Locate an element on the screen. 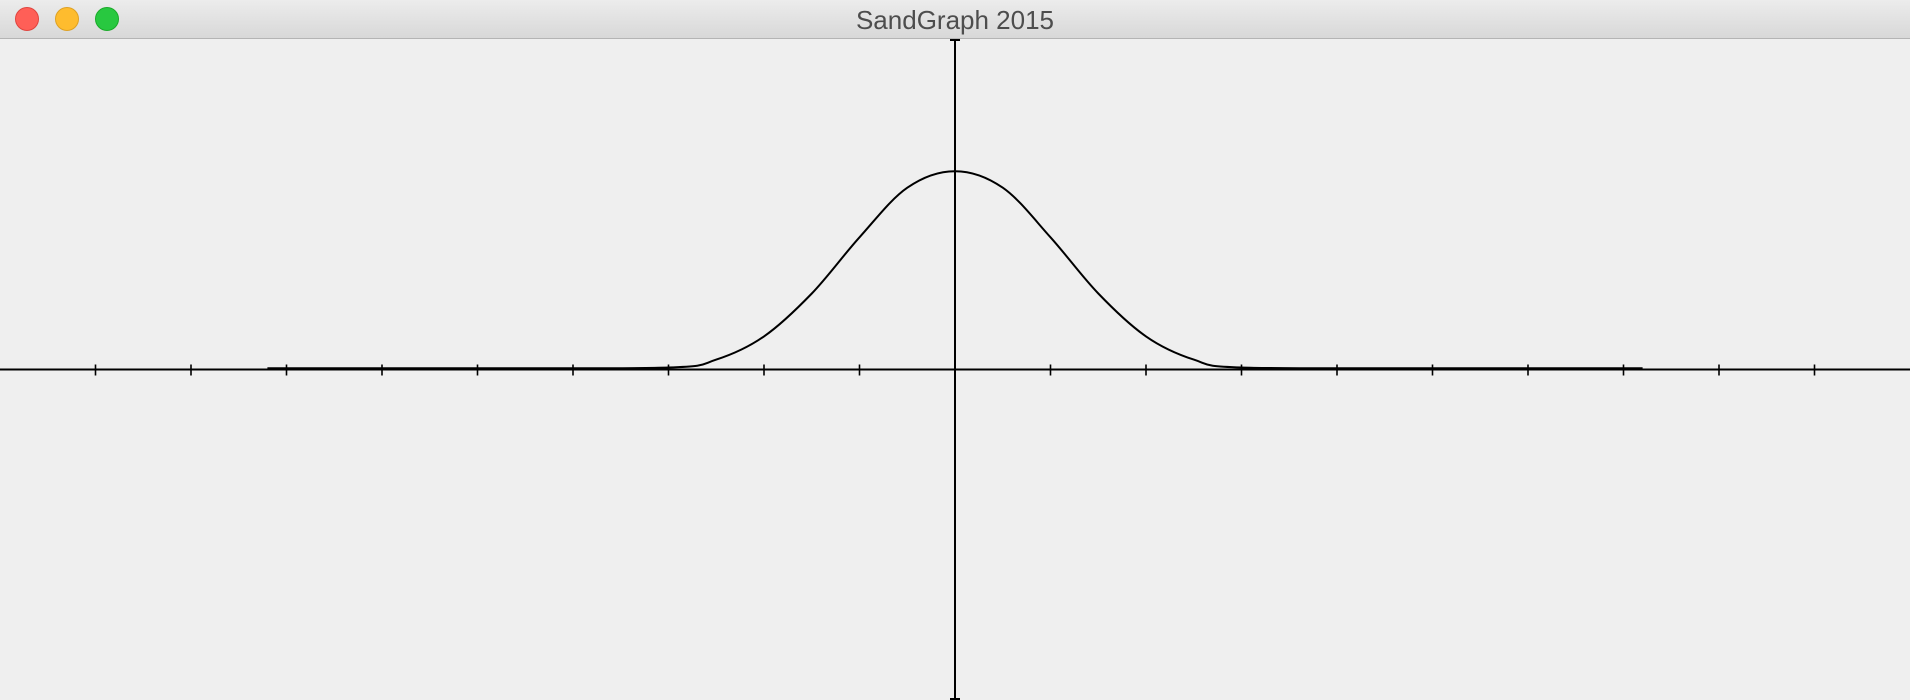 Image resolution: width=1910 pixels, height=700 pixels. title-bar: SandGraph 2015 is located at coordinates (955, 19).